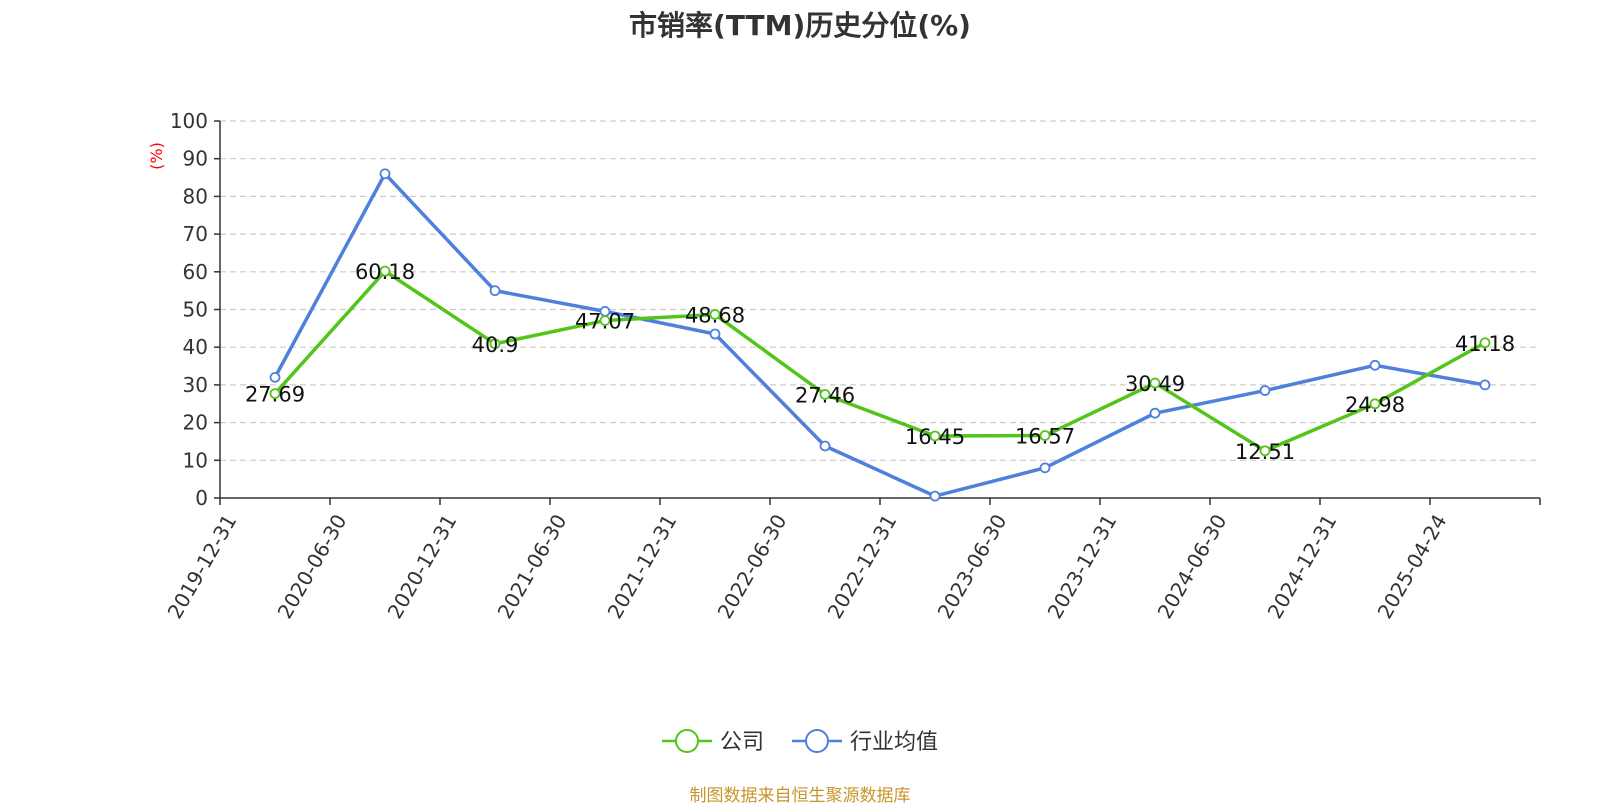 Image resolution: width=1600 pixels, height=806 pixels. What do you see at coordinates (156, 156) in the screenshot?
I see `y-axis-label: (%)` at bounding box center [156, 156].